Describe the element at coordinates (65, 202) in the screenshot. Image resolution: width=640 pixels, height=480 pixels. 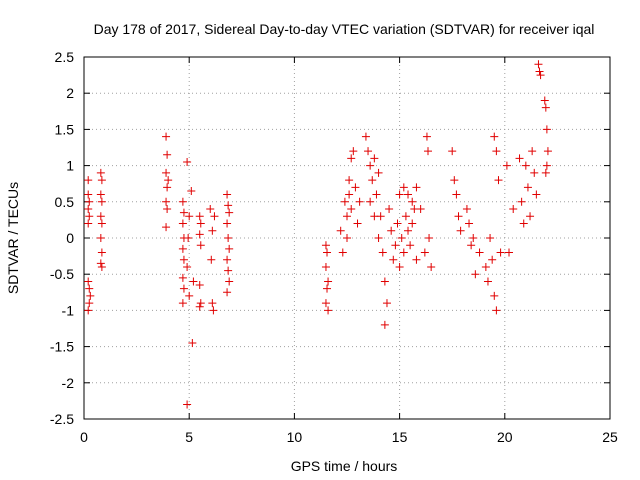
I see `y-tick-label: 0.5` at that location.